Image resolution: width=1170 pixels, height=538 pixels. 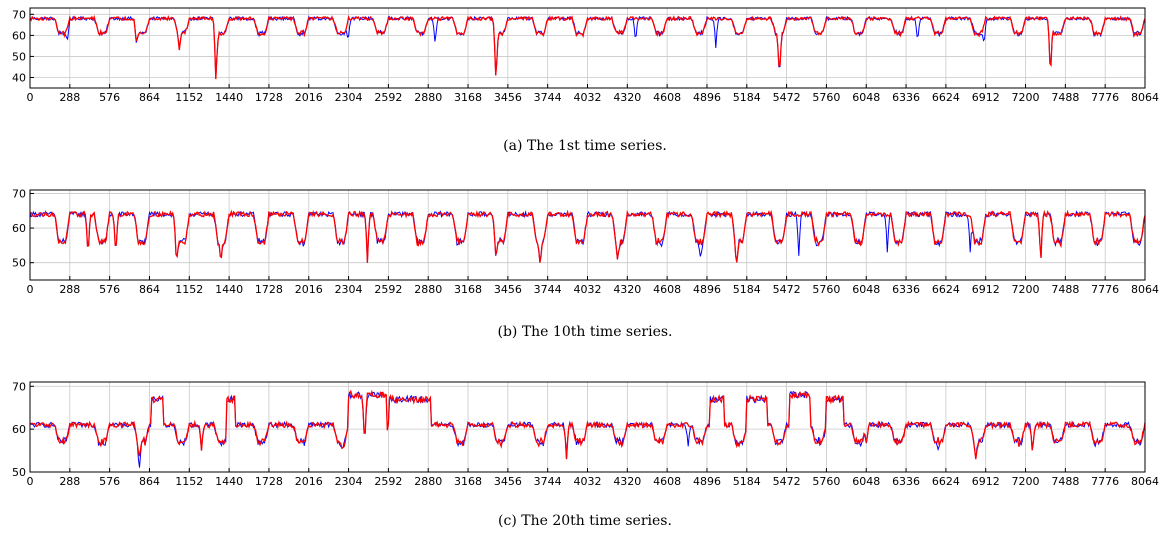 What do you see at coordinates (584, 332) in the screenshot?
I see `chart-caption: (b) The 10th time series.` at bounding box center [584, 332].